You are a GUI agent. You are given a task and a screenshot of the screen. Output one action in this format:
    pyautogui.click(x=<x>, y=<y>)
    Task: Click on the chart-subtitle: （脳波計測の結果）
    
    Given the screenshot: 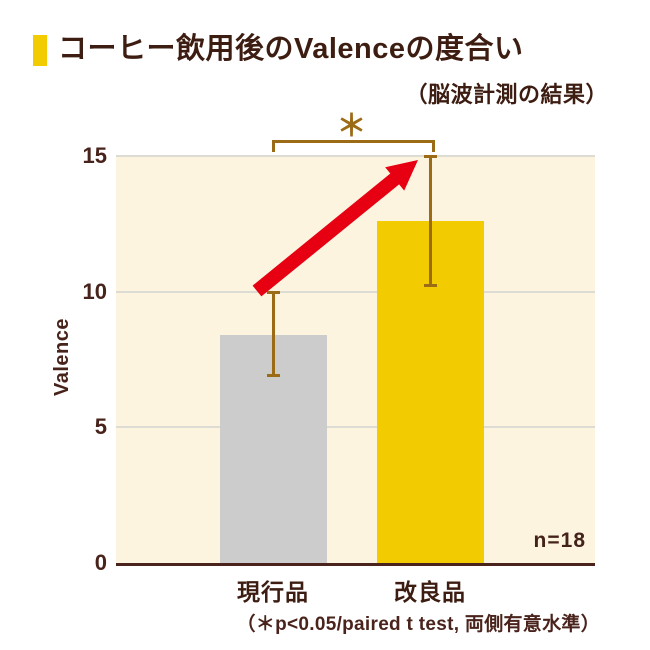 What is the action you would take?
    pyautogui.click(x=506, y=94)
    